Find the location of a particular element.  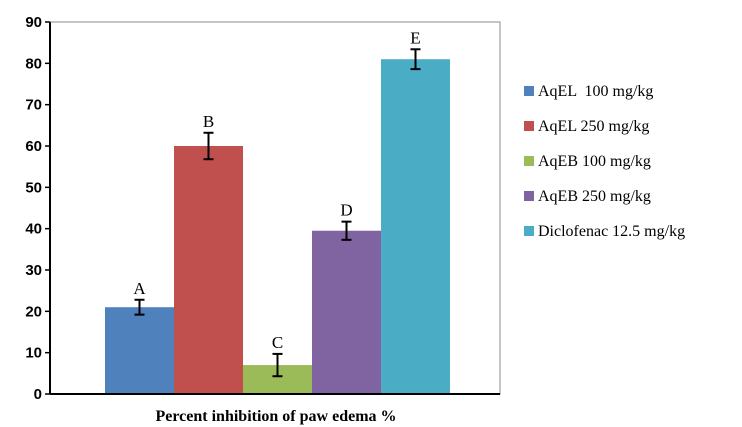

legend-label: AqEB 100 mg/kg is located at coordinates (594, 161).